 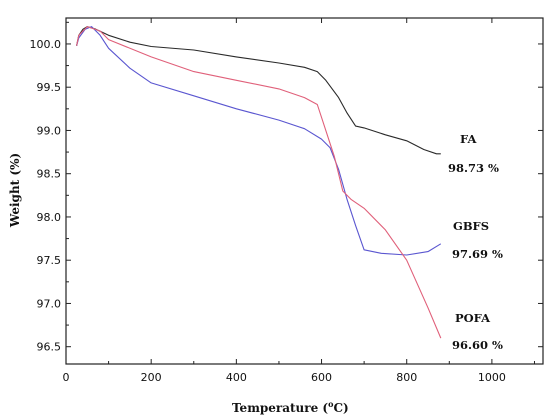 What do you see at coordinates (468, 139) in the screenshot?
I see `annotation-fa-name: FA` at bounding box center [468, 139].